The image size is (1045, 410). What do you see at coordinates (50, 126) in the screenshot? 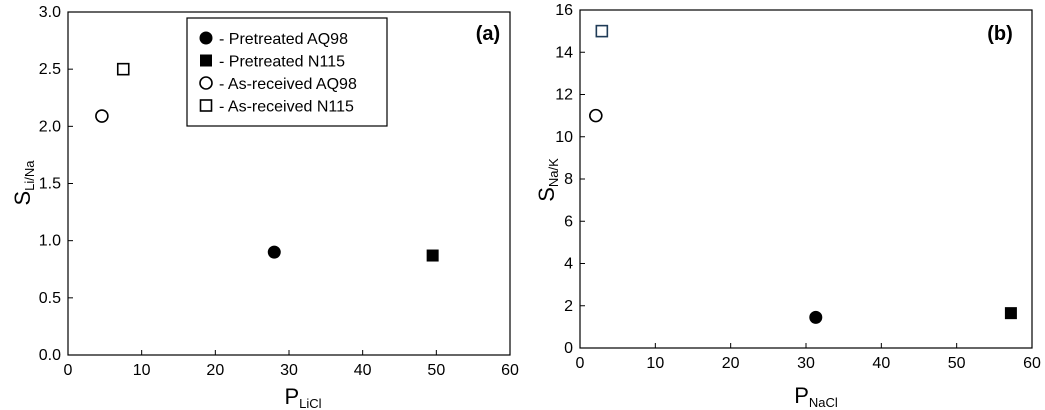
I see `y-tick-label: 2.0` at bounding box center [50, 126].